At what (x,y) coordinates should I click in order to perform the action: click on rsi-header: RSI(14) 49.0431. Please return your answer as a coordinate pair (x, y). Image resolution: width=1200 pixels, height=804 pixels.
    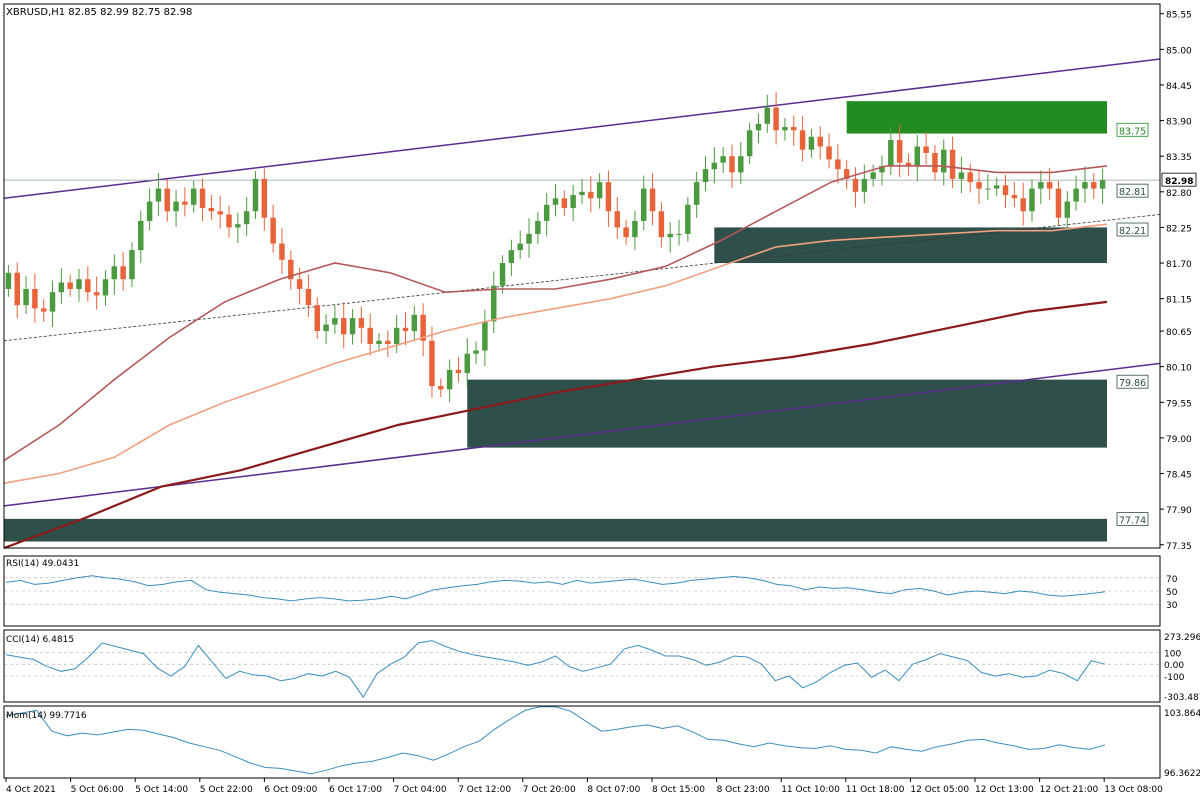
    Looking at the image, I should click on (42, 564).